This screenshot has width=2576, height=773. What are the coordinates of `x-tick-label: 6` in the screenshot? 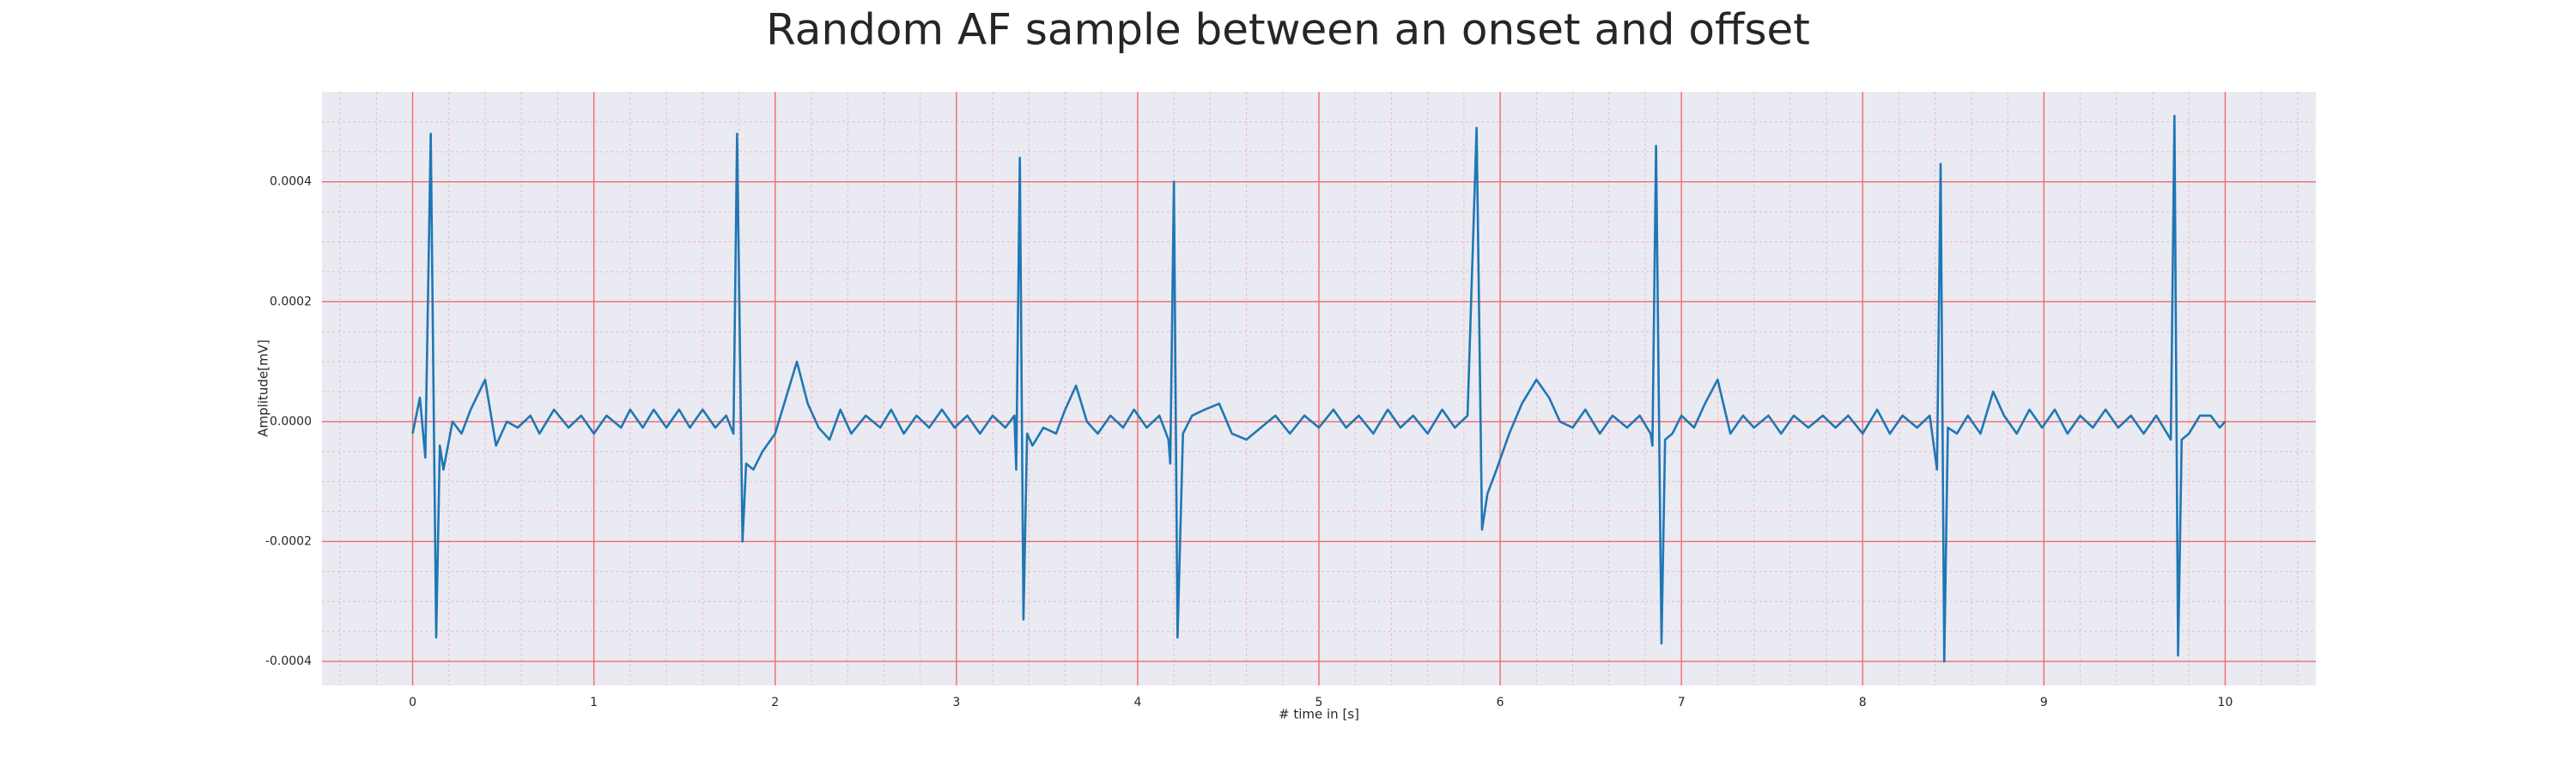 It's located at (1500, 702).